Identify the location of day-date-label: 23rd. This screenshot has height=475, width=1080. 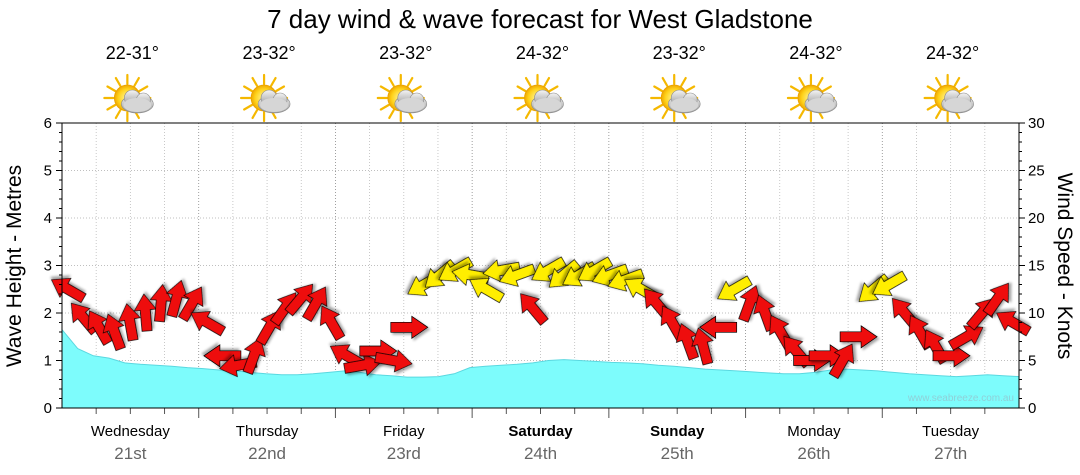
(404, 453).